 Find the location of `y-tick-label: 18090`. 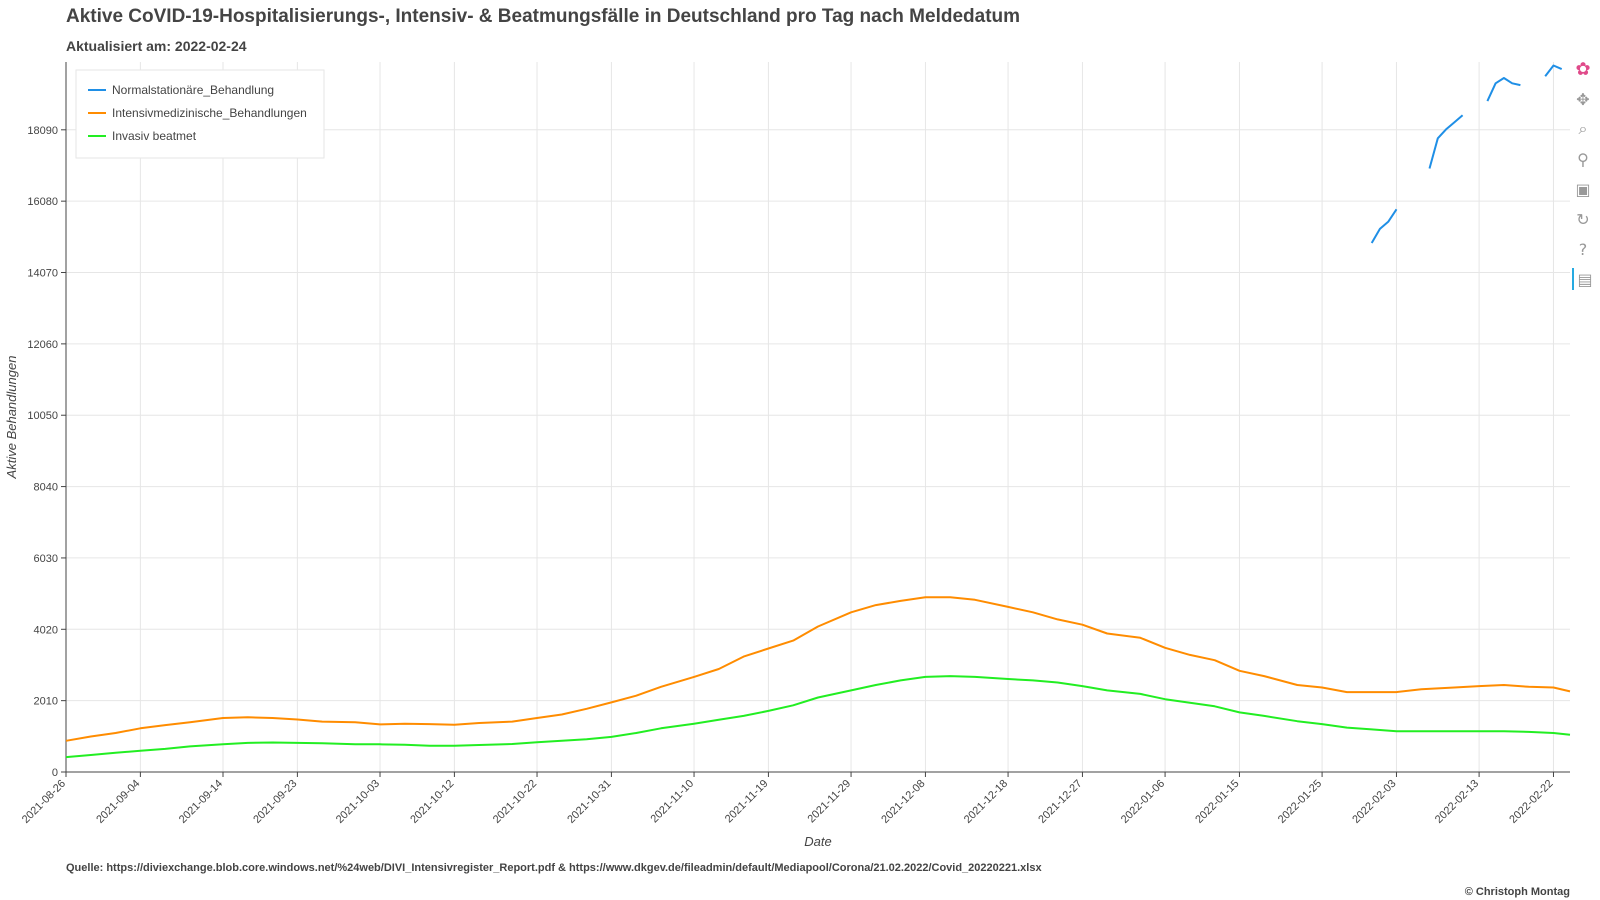

y-tick-label: 18090 is located at coordinates (42, 131).